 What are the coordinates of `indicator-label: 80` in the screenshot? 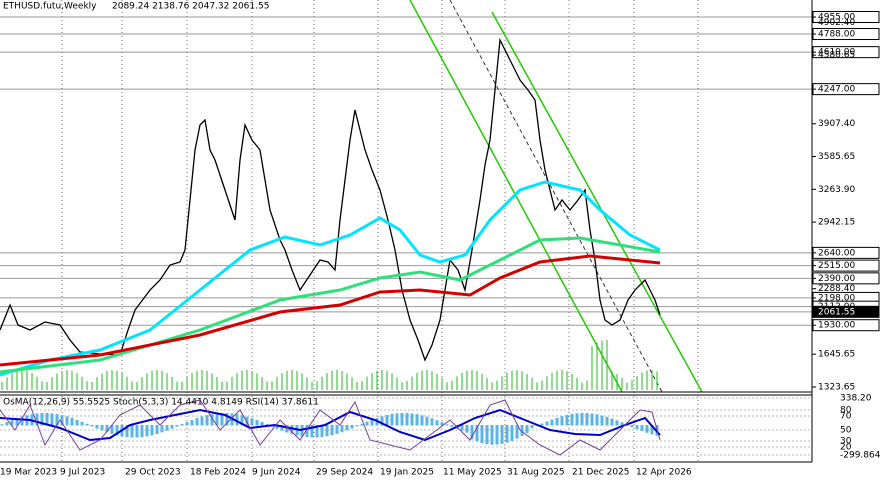 It's located at (846, 411).